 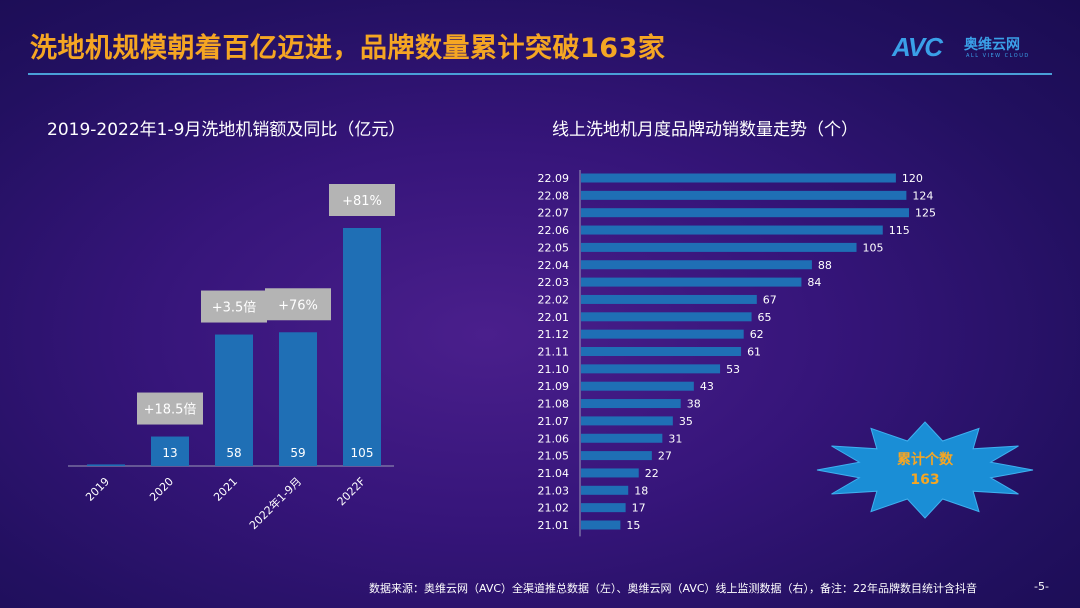 I want to click on page-number: -5-, so click(x=1041, y=586).